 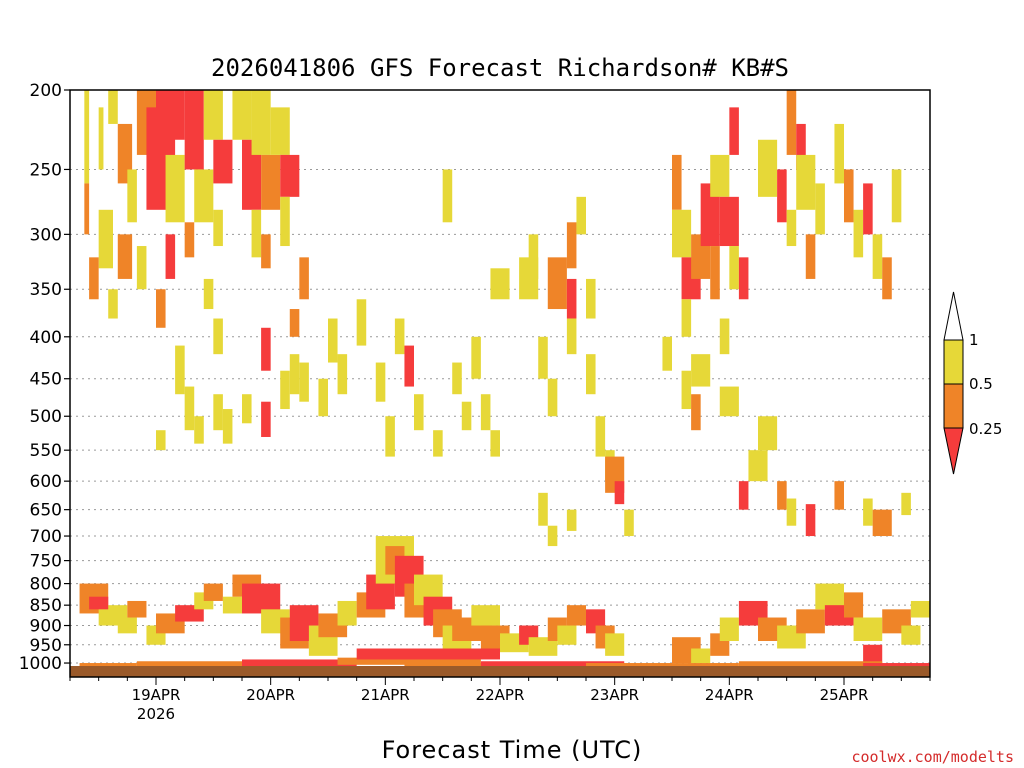 I want to click on x-axis-title: Forecast Time (UTC), so click(x=512, y=750).